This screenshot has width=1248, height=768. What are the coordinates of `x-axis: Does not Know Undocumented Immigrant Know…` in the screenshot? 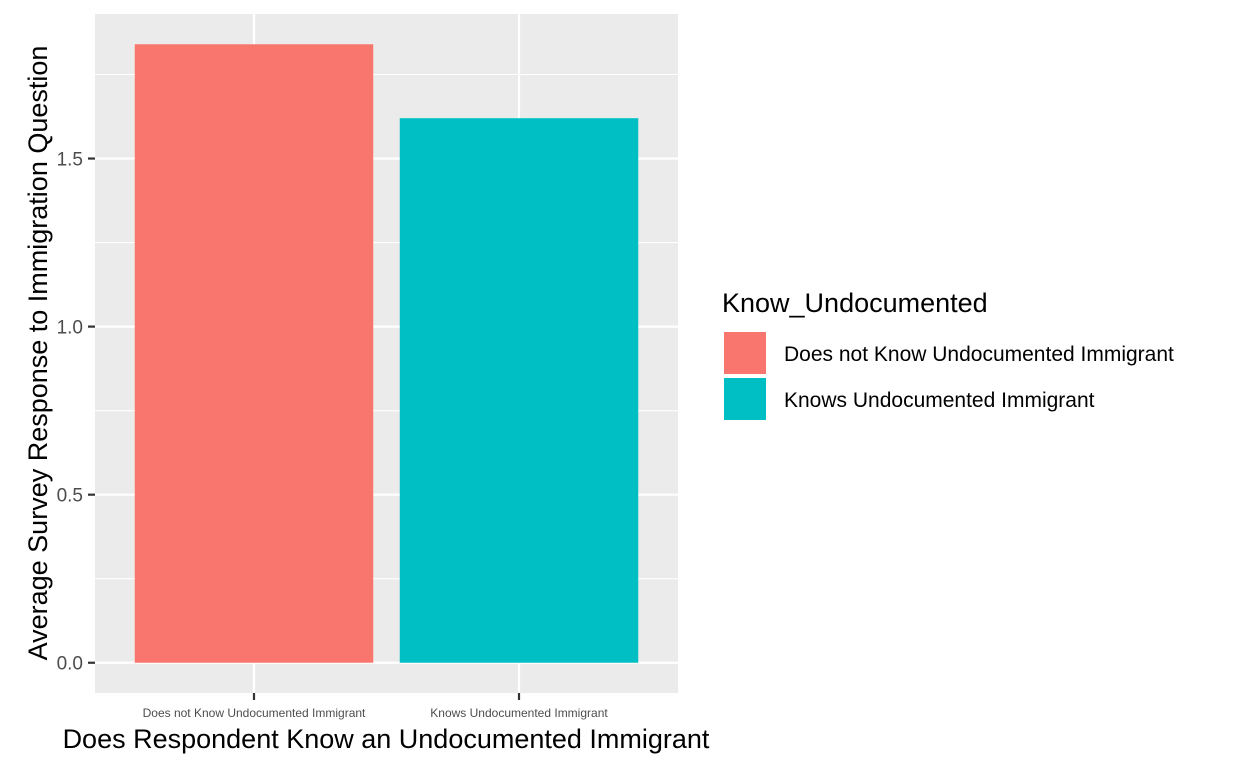 It's located at (375, 706).